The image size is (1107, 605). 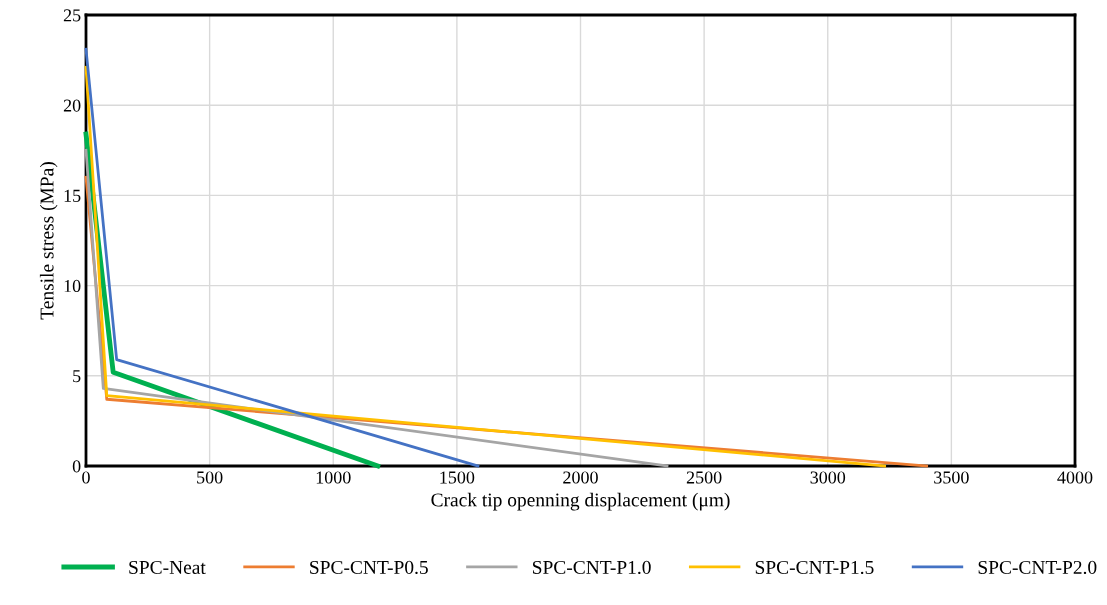 What do you see at coordinates (1075, 477) in the screenshot?
I see `x-tick-label: 4000` at bounding box center [1075, 477].